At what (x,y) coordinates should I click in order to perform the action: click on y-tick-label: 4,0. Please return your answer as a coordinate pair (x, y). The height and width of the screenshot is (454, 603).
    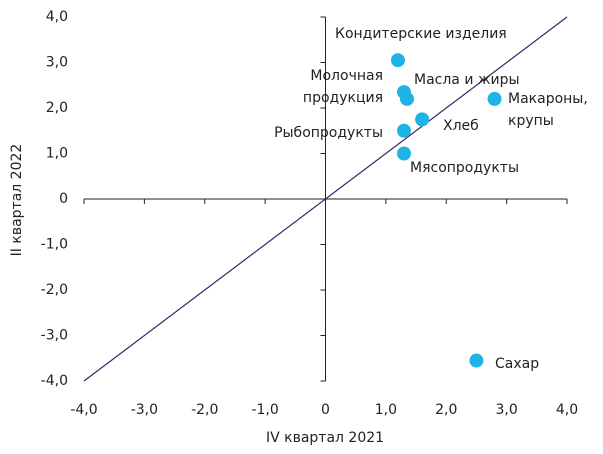
    Looking at the image, I should click on (57, 17).